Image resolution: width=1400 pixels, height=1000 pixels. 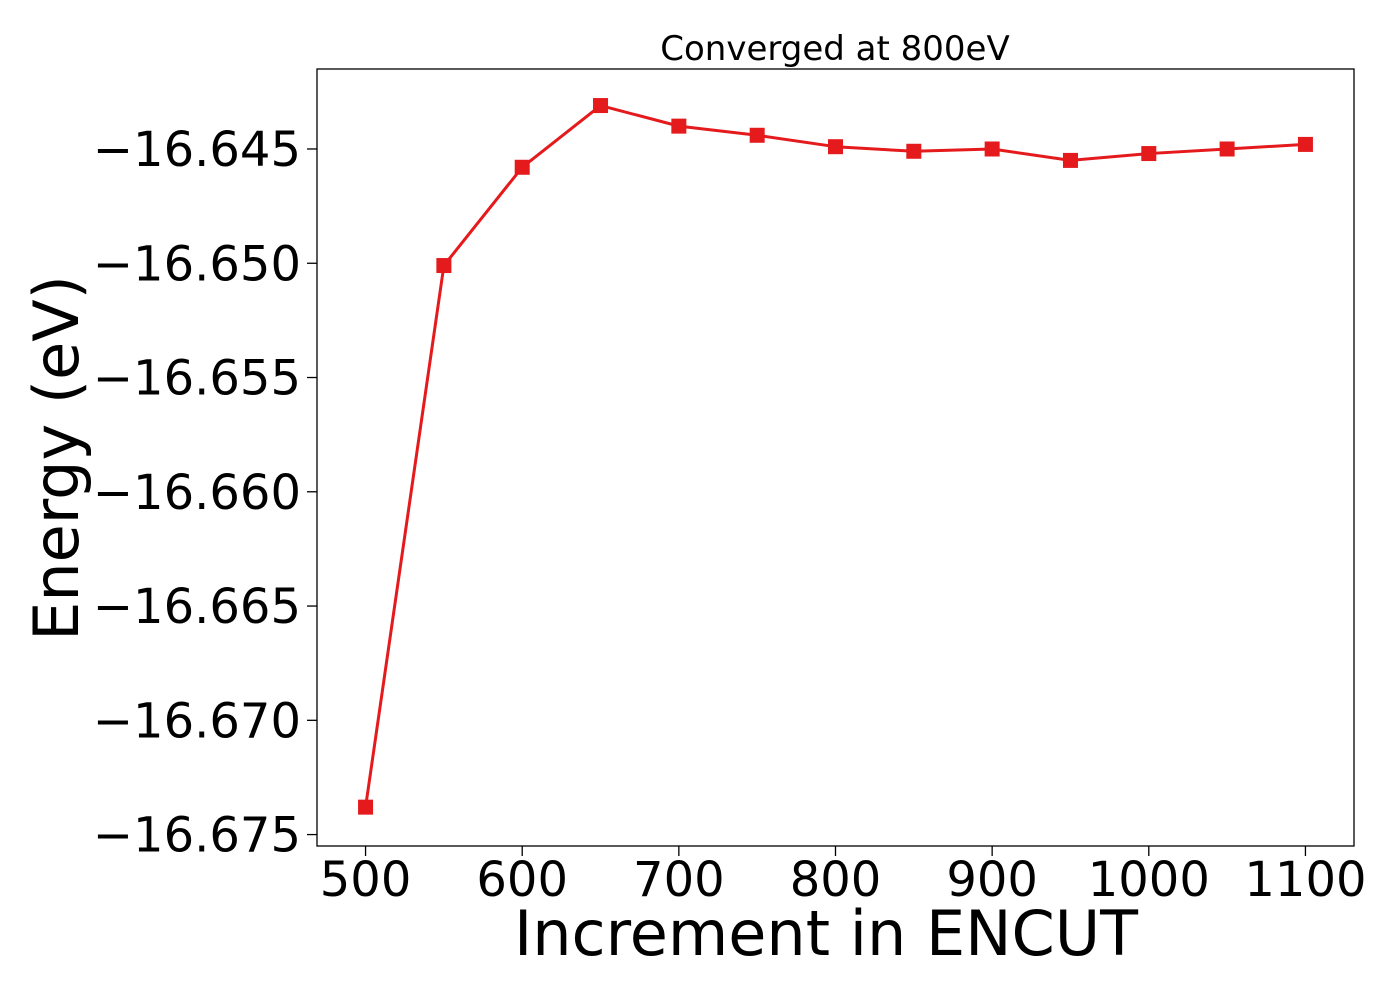 What do you see at coordinates (197, 150) in the screenshot?
I see `y-tick-label: −16.645` at bounding box center [197, 150].